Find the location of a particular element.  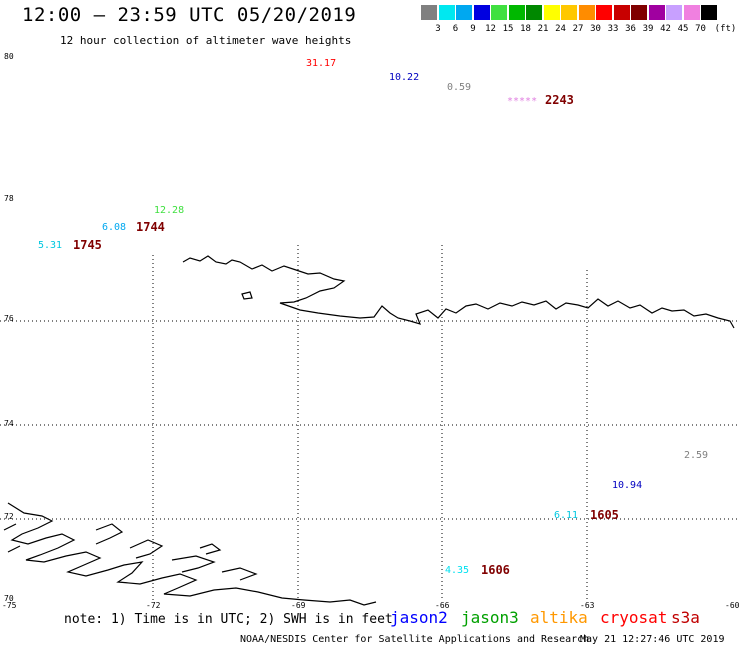

pass-time: 1744 is located at coordinates (150, 227).